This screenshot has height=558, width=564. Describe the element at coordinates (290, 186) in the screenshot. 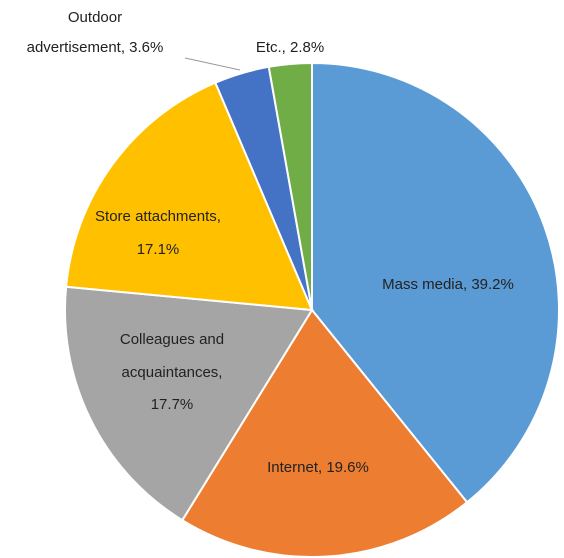

I see `pie-slice` at that location.